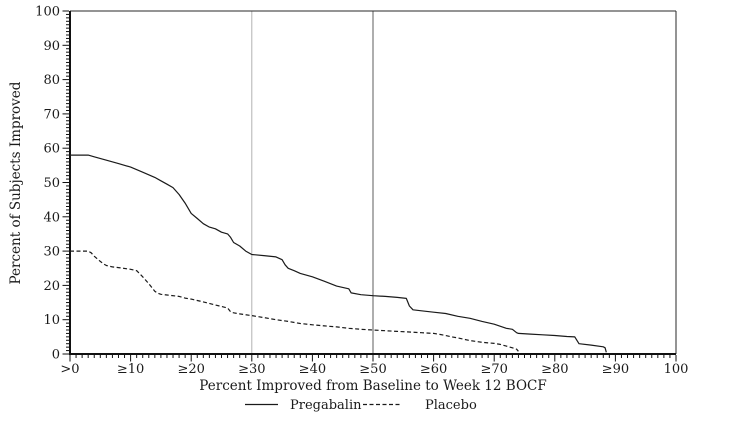  Describe the element at coordinates (51, 320) in the screenshot. I see `y-tick-label-10: 10` at that location.